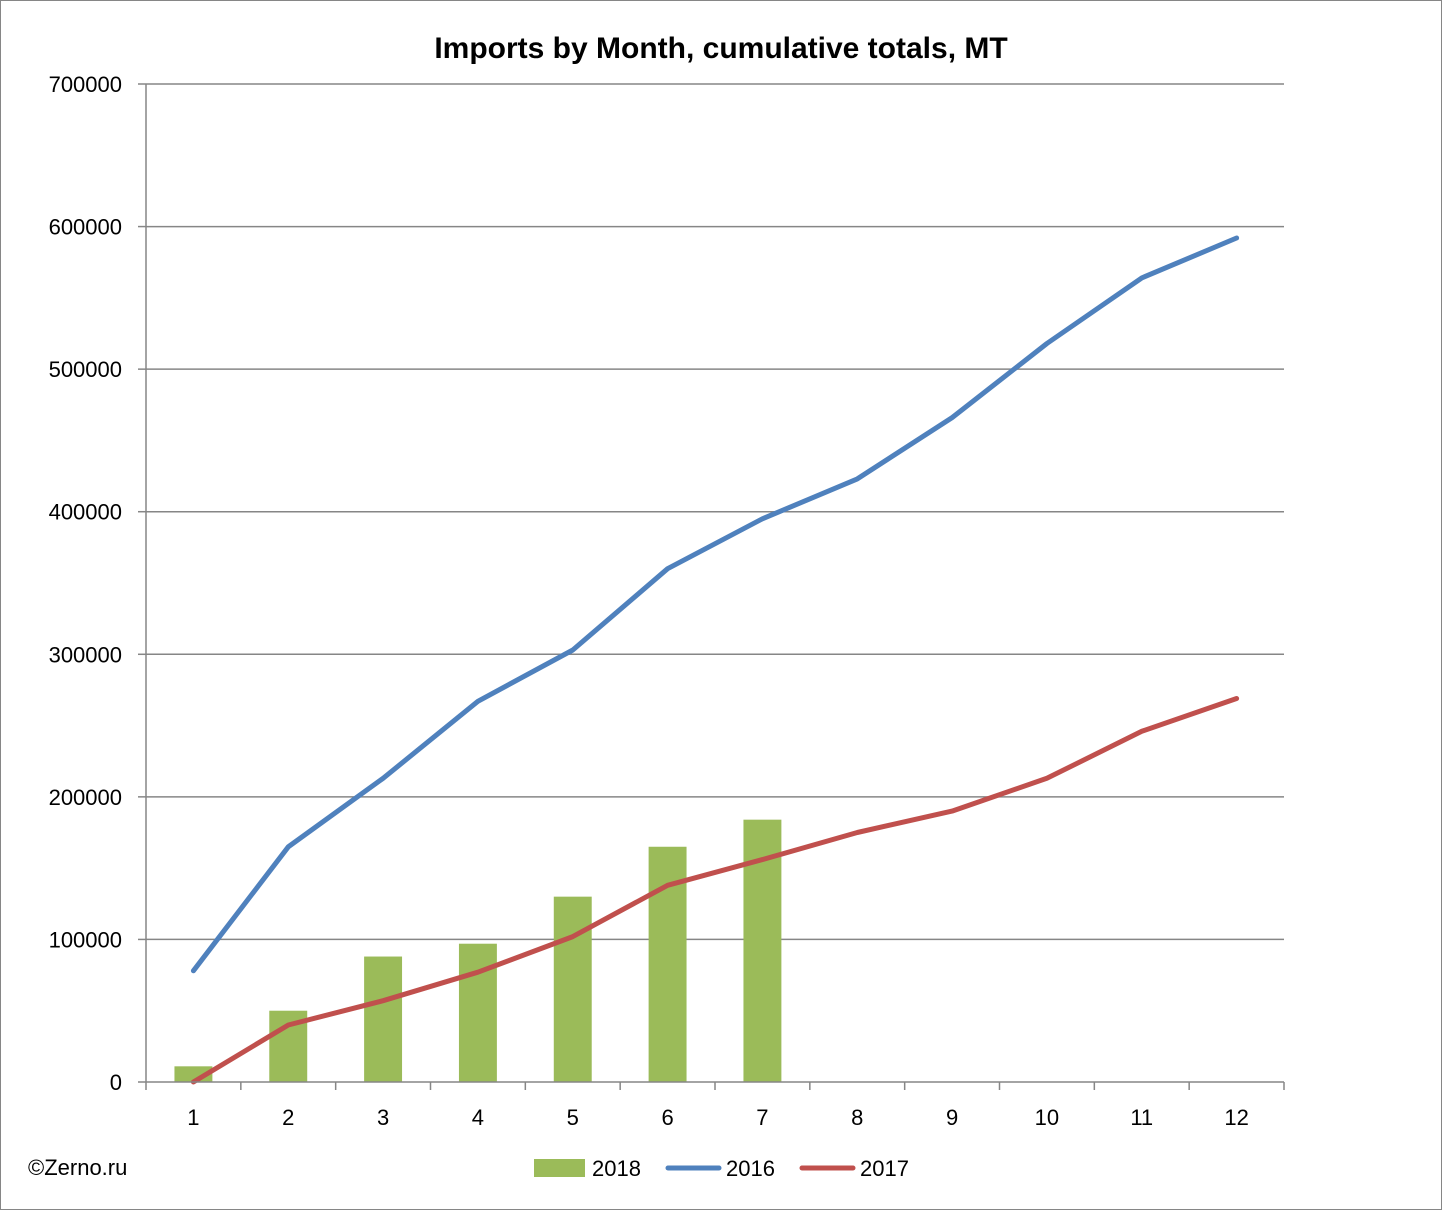 Image resolution: width=1442 pixels, height=1210 pixels. I want to click on x-tick-label: 1, so click(193, 1117).